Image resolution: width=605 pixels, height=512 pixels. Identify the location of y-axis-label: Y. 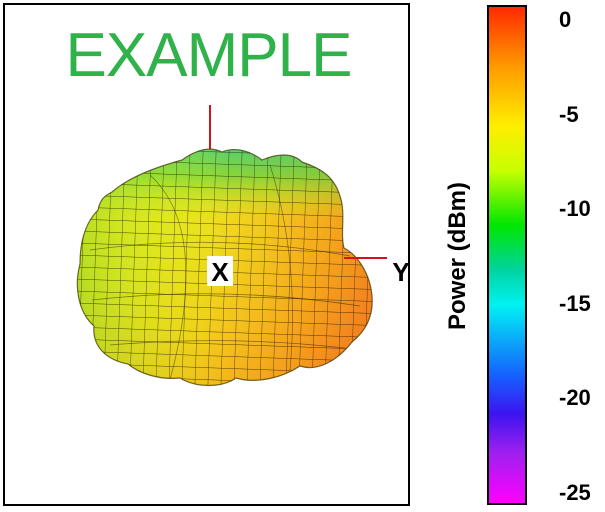
(400, 272).